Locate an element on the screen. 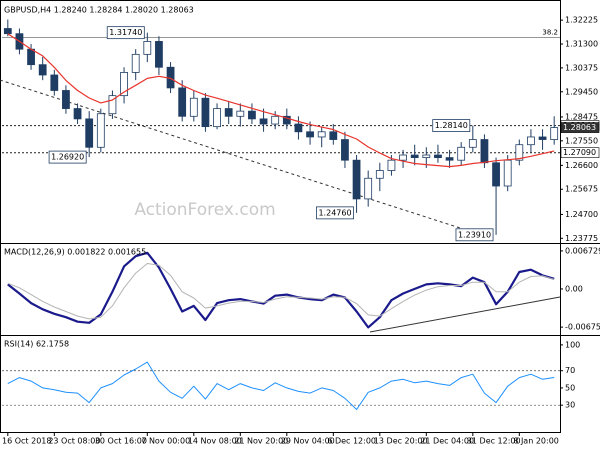  y-tick-label: 50 is located at coordinates (570, 387).